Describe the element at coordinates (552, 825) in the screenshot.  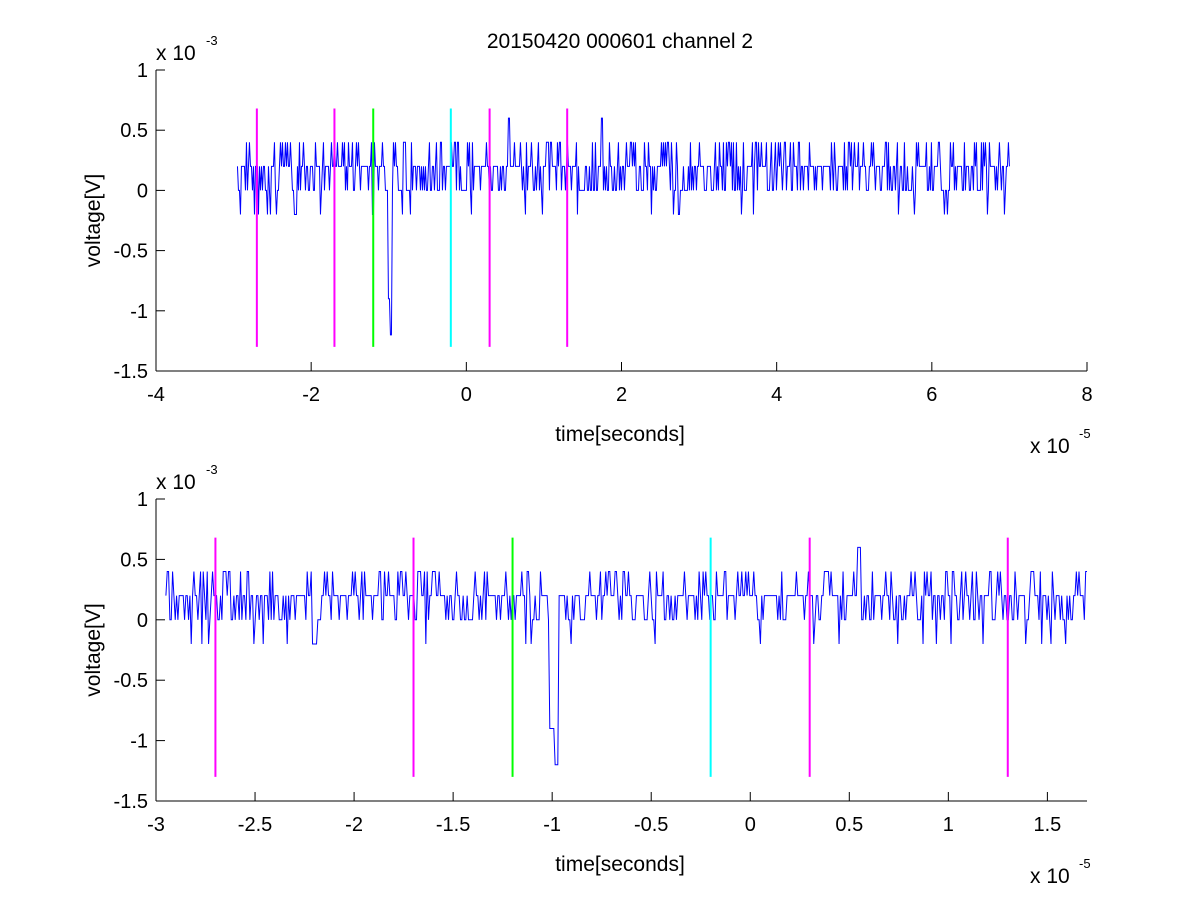
I see `x-tick-label: -1` at that location.